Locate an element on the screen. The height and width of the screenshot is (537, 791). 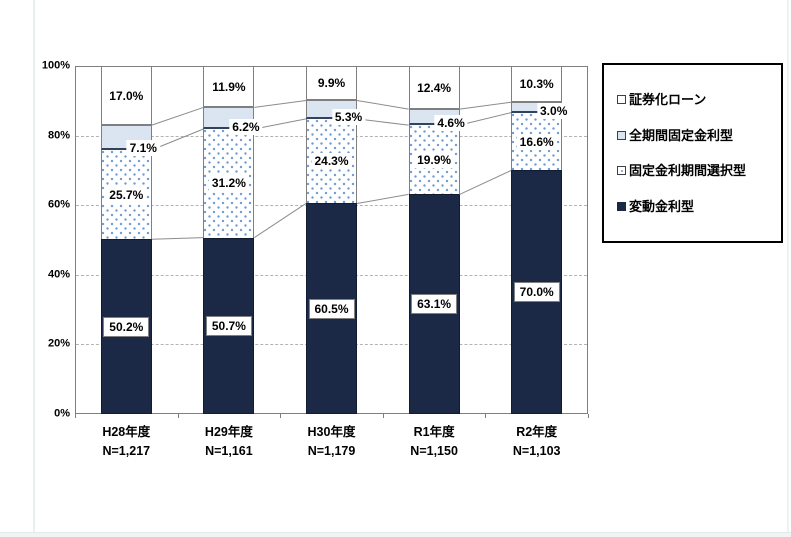
data-label-dotted: 19.9% is located at coordinates (434, 159).